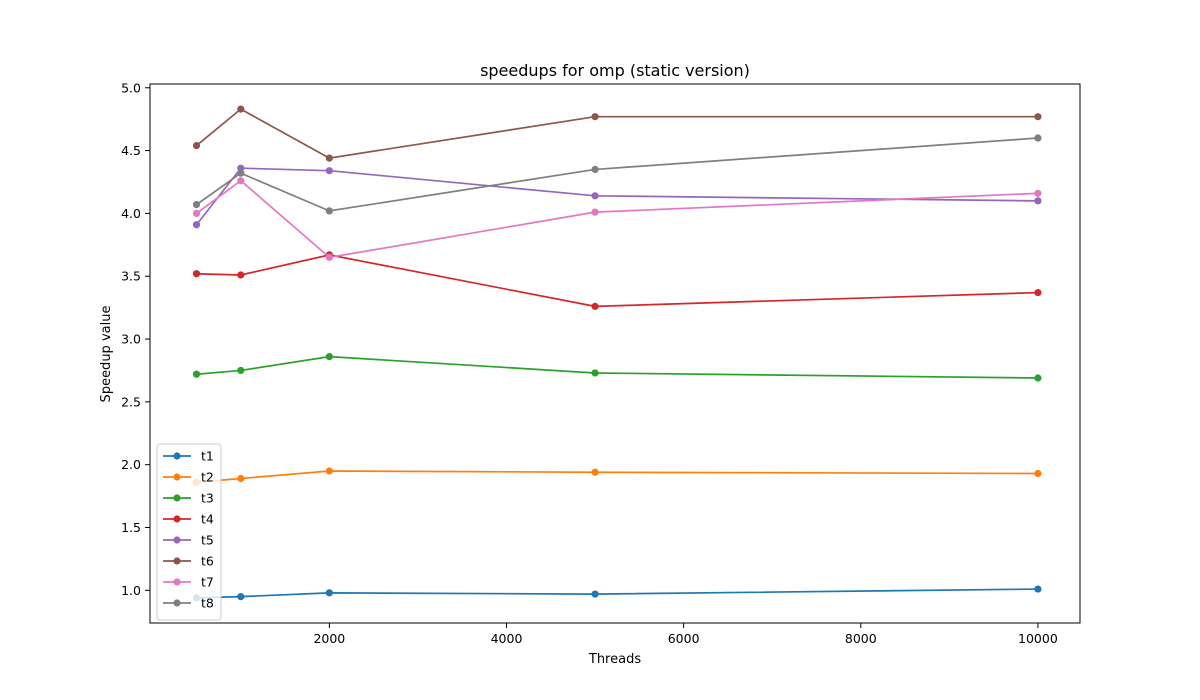 The image size is (1200, 700). What do you see at coordinates (188, 519) in the screenshot?
I see `legend-item-t4: t4` at bounding box center [188, 519].